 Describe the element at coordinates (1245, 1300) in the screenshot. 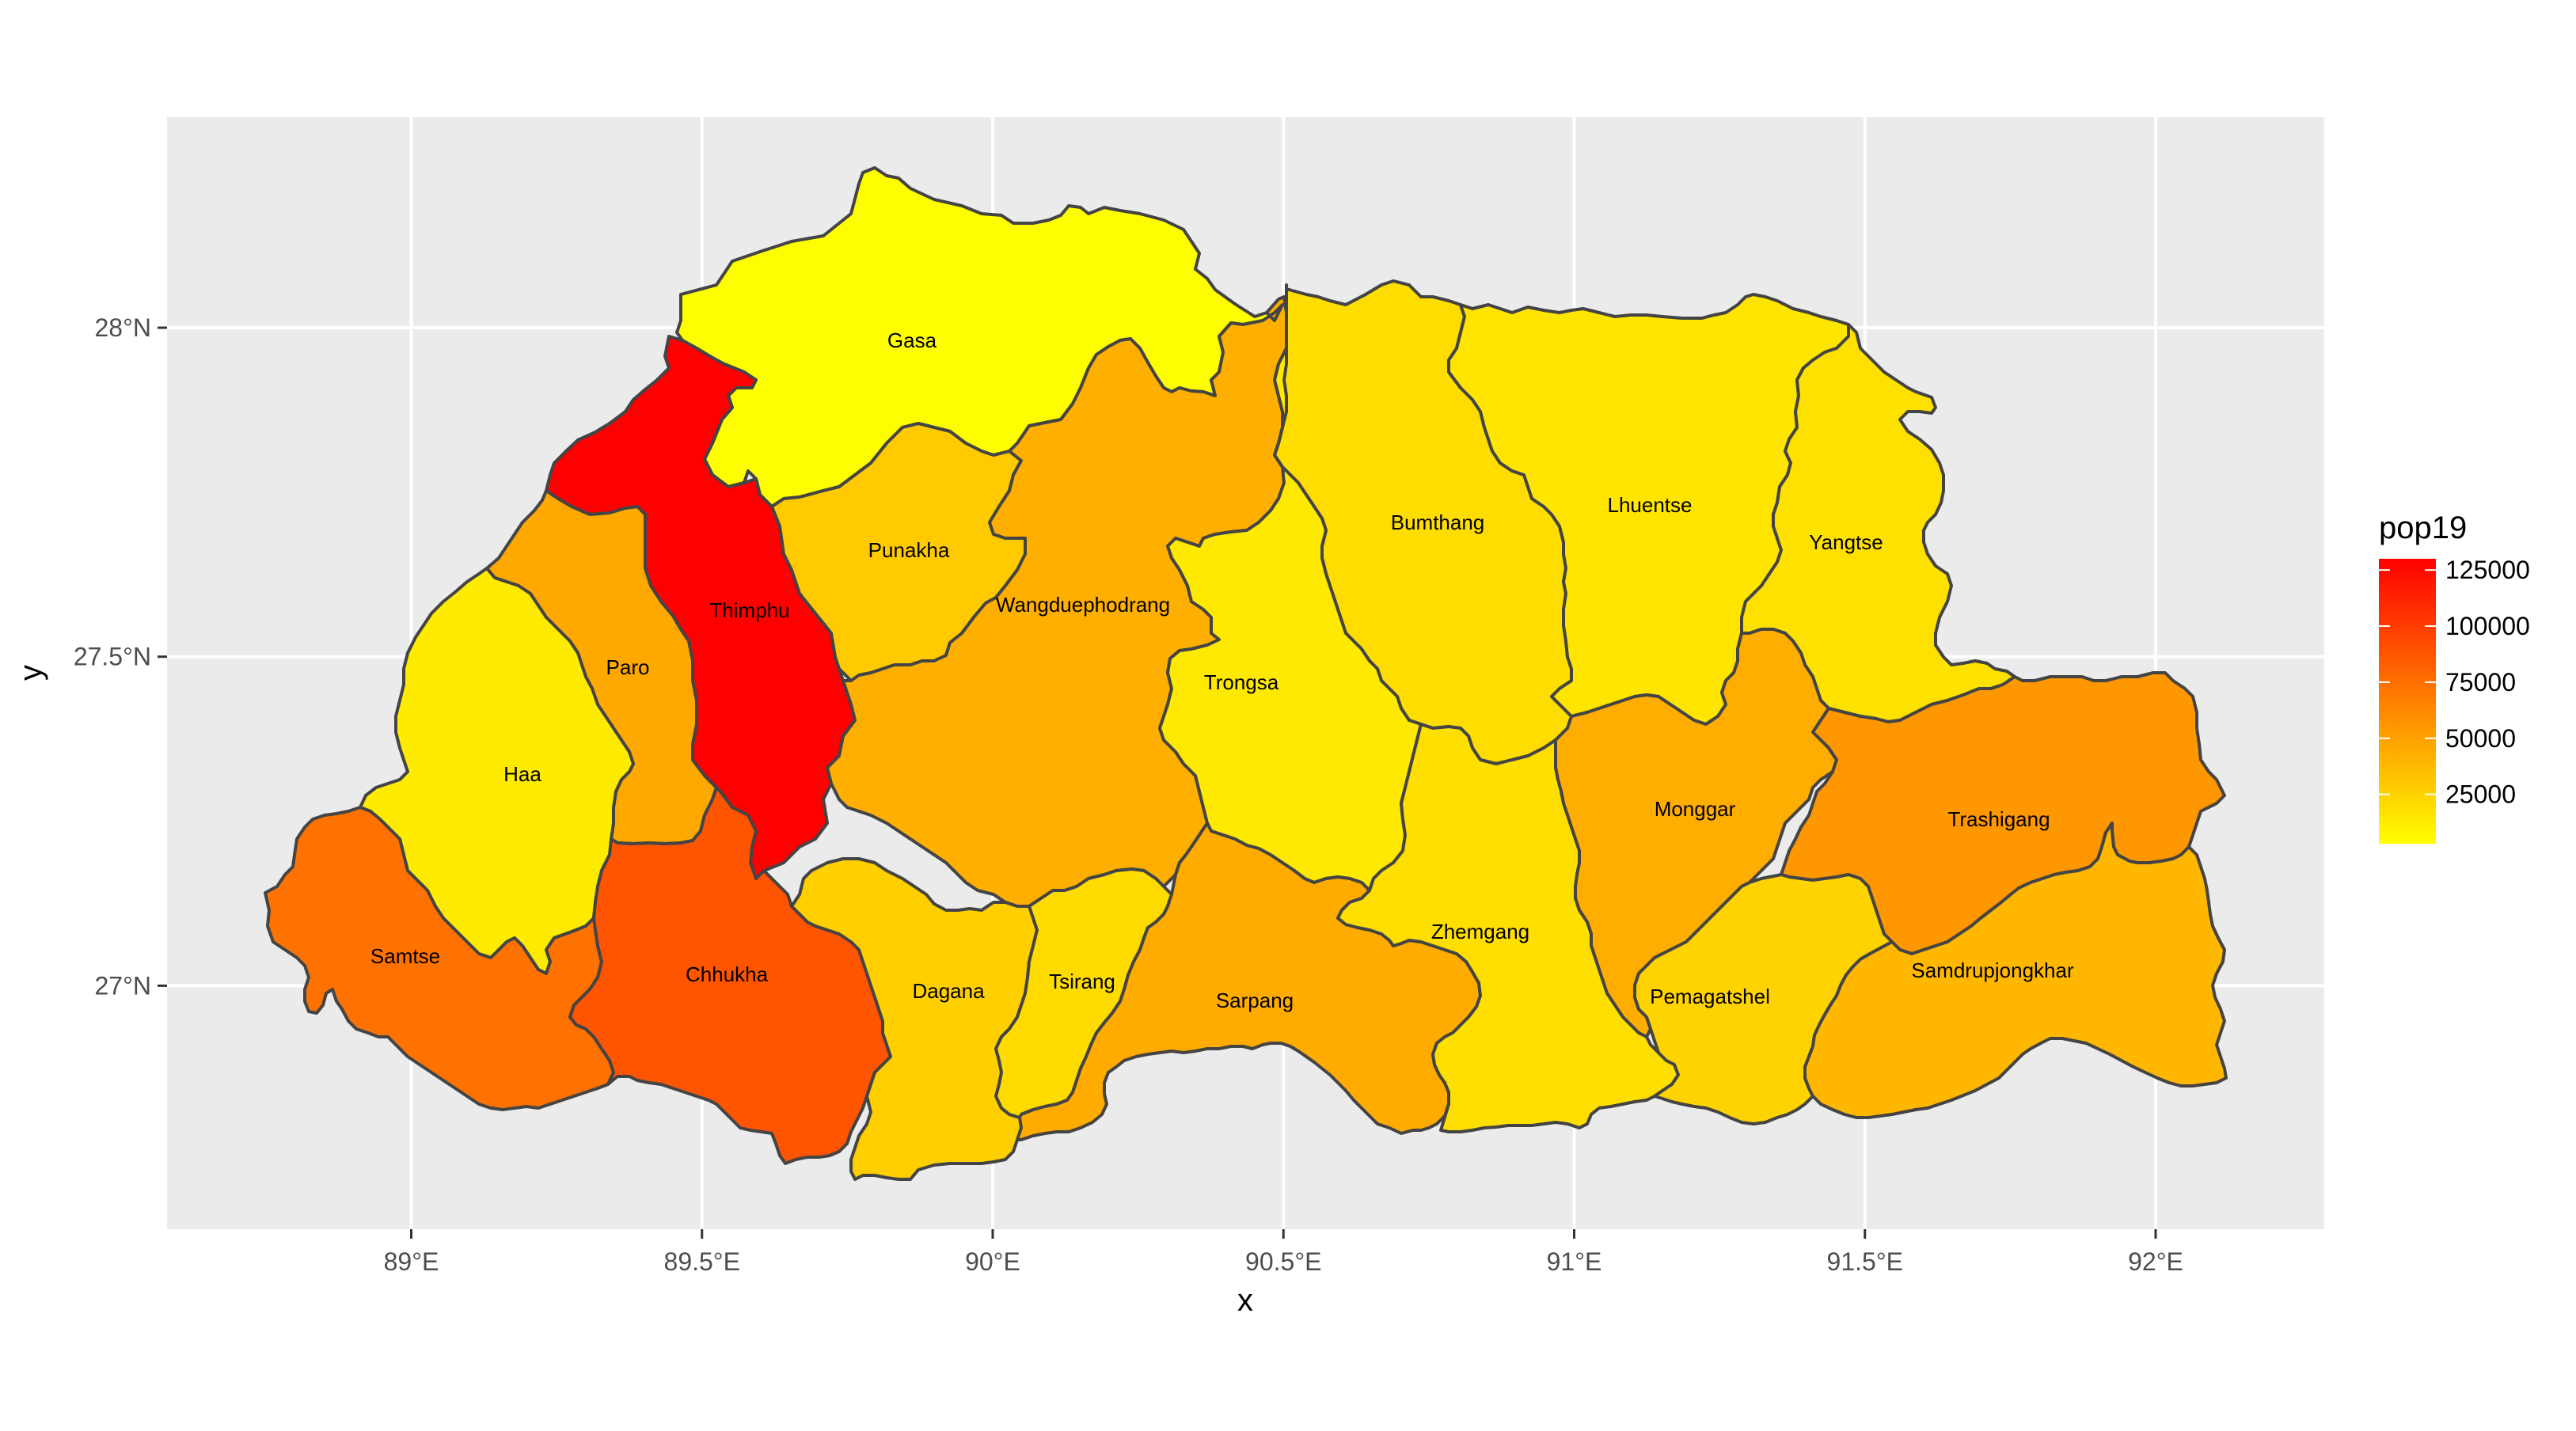

I see `x-axis-title: x` at that location.